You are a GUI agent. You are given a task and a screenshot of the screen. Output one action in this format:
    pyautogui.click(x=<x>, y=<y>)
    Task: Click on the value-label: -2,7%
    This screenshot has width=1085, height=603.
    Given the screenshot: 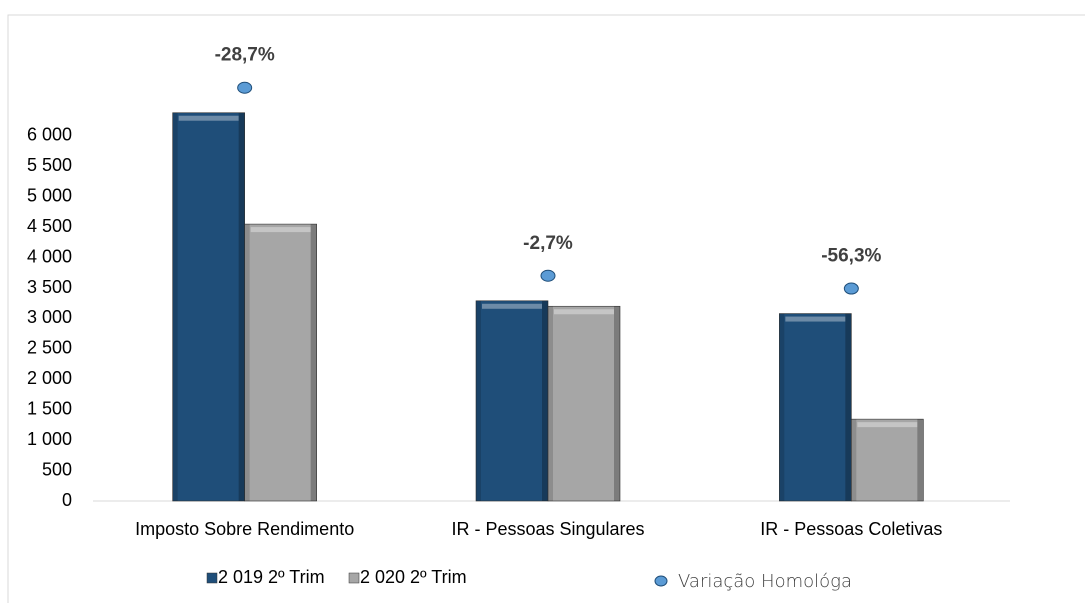 What is the action you would take?
    pyautogui.click(x=548, y=243)
    